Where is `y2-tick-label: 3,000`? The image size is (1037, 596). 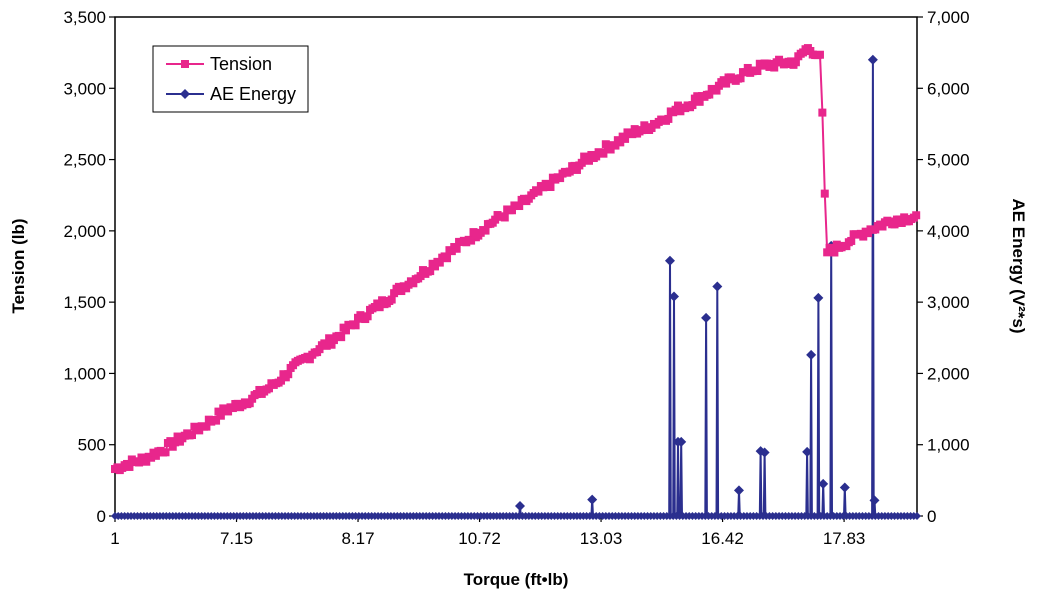
y2-tick-label: 3,000 is located at coordinates (948, 302).